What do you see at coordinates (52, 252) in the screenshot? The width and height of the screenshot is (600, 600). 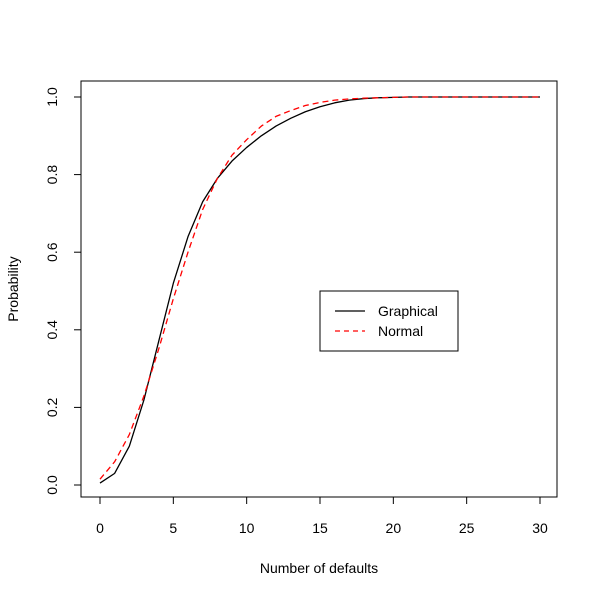 I see `y-tick-label: 0.6` at bounding box center [52, 252].